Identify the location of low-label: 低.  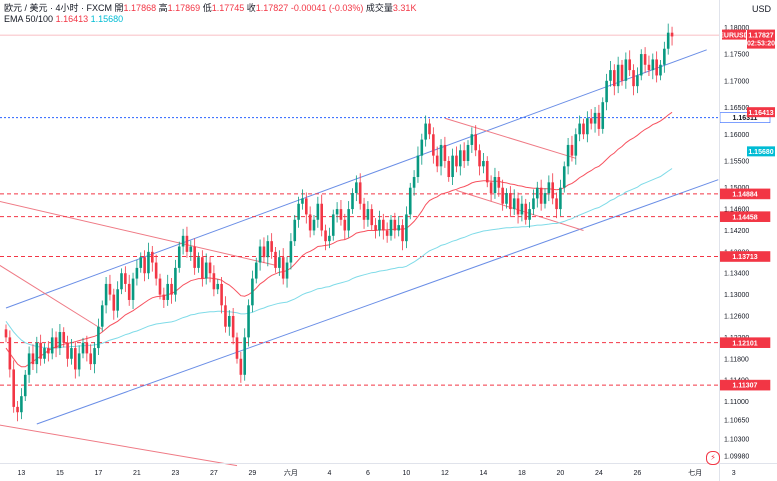
(207, 8).